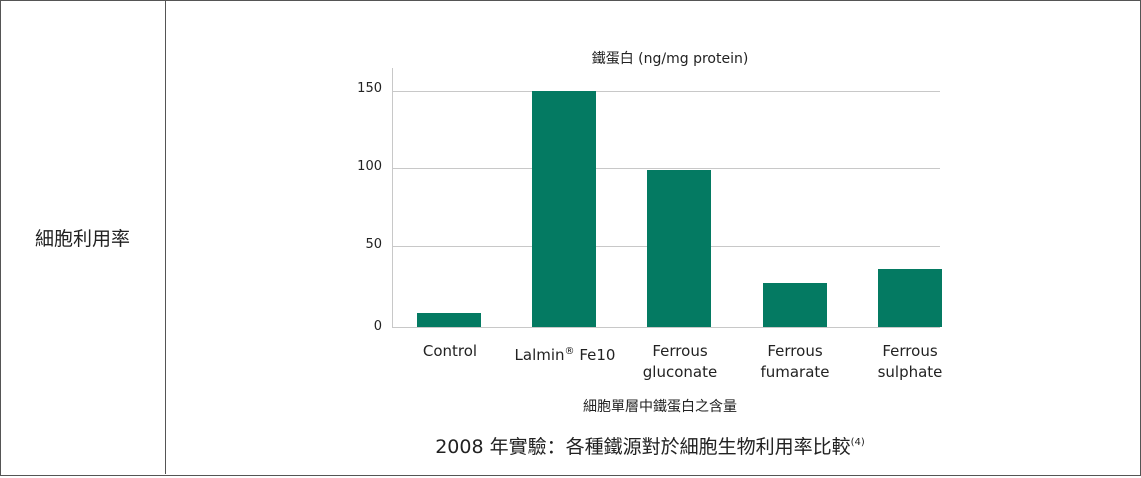 Image resolution: width=1141 pixels, height=478 pixels. I want to click on figure-caption: 2008 年實驗：各種鐵源對於細胞生物利用率比較(4), so click(650, 447).